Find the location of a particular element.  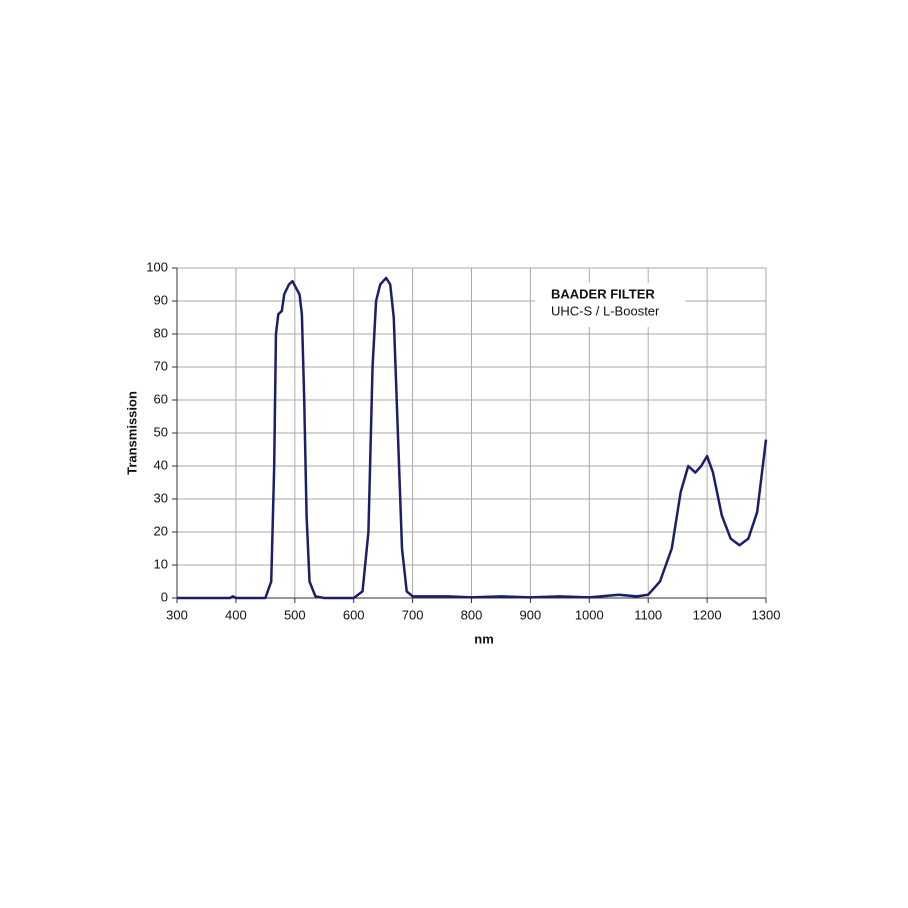

x-tick-label: 700 is located at coordinates (413, 614).